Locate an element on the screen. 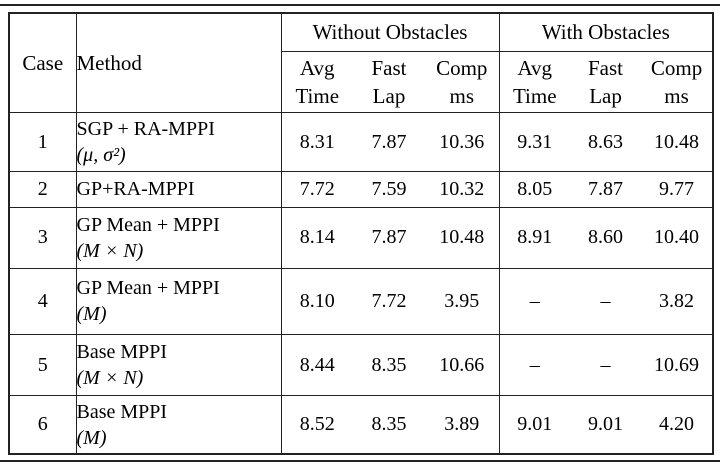  value-cell: 3.89 is located at coordinates (462, 424).